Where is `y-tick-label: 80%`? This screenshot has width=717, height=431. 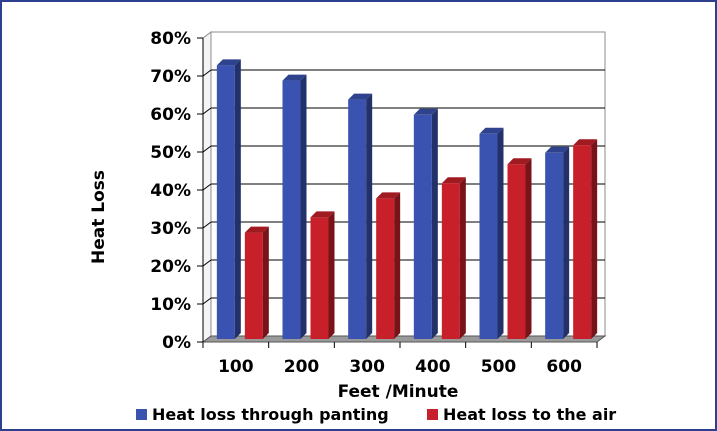 y-tick-label: 80% is located at coordinates (170, 39).